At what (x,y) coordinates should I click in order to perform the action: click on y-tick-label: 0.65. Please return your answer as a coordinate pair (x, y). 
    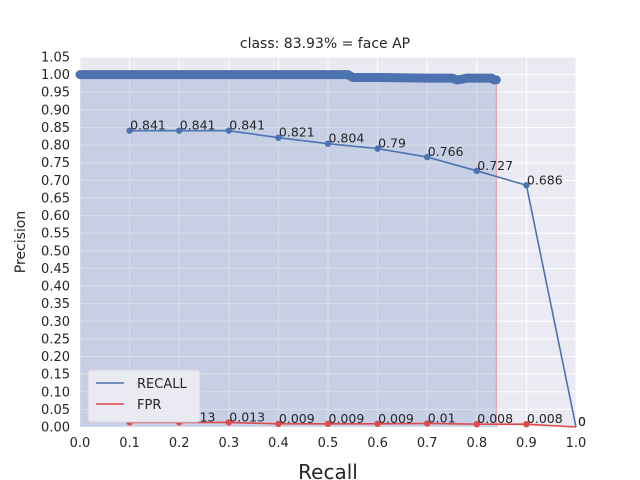
    Looking at the image, I should click on (55, 198).